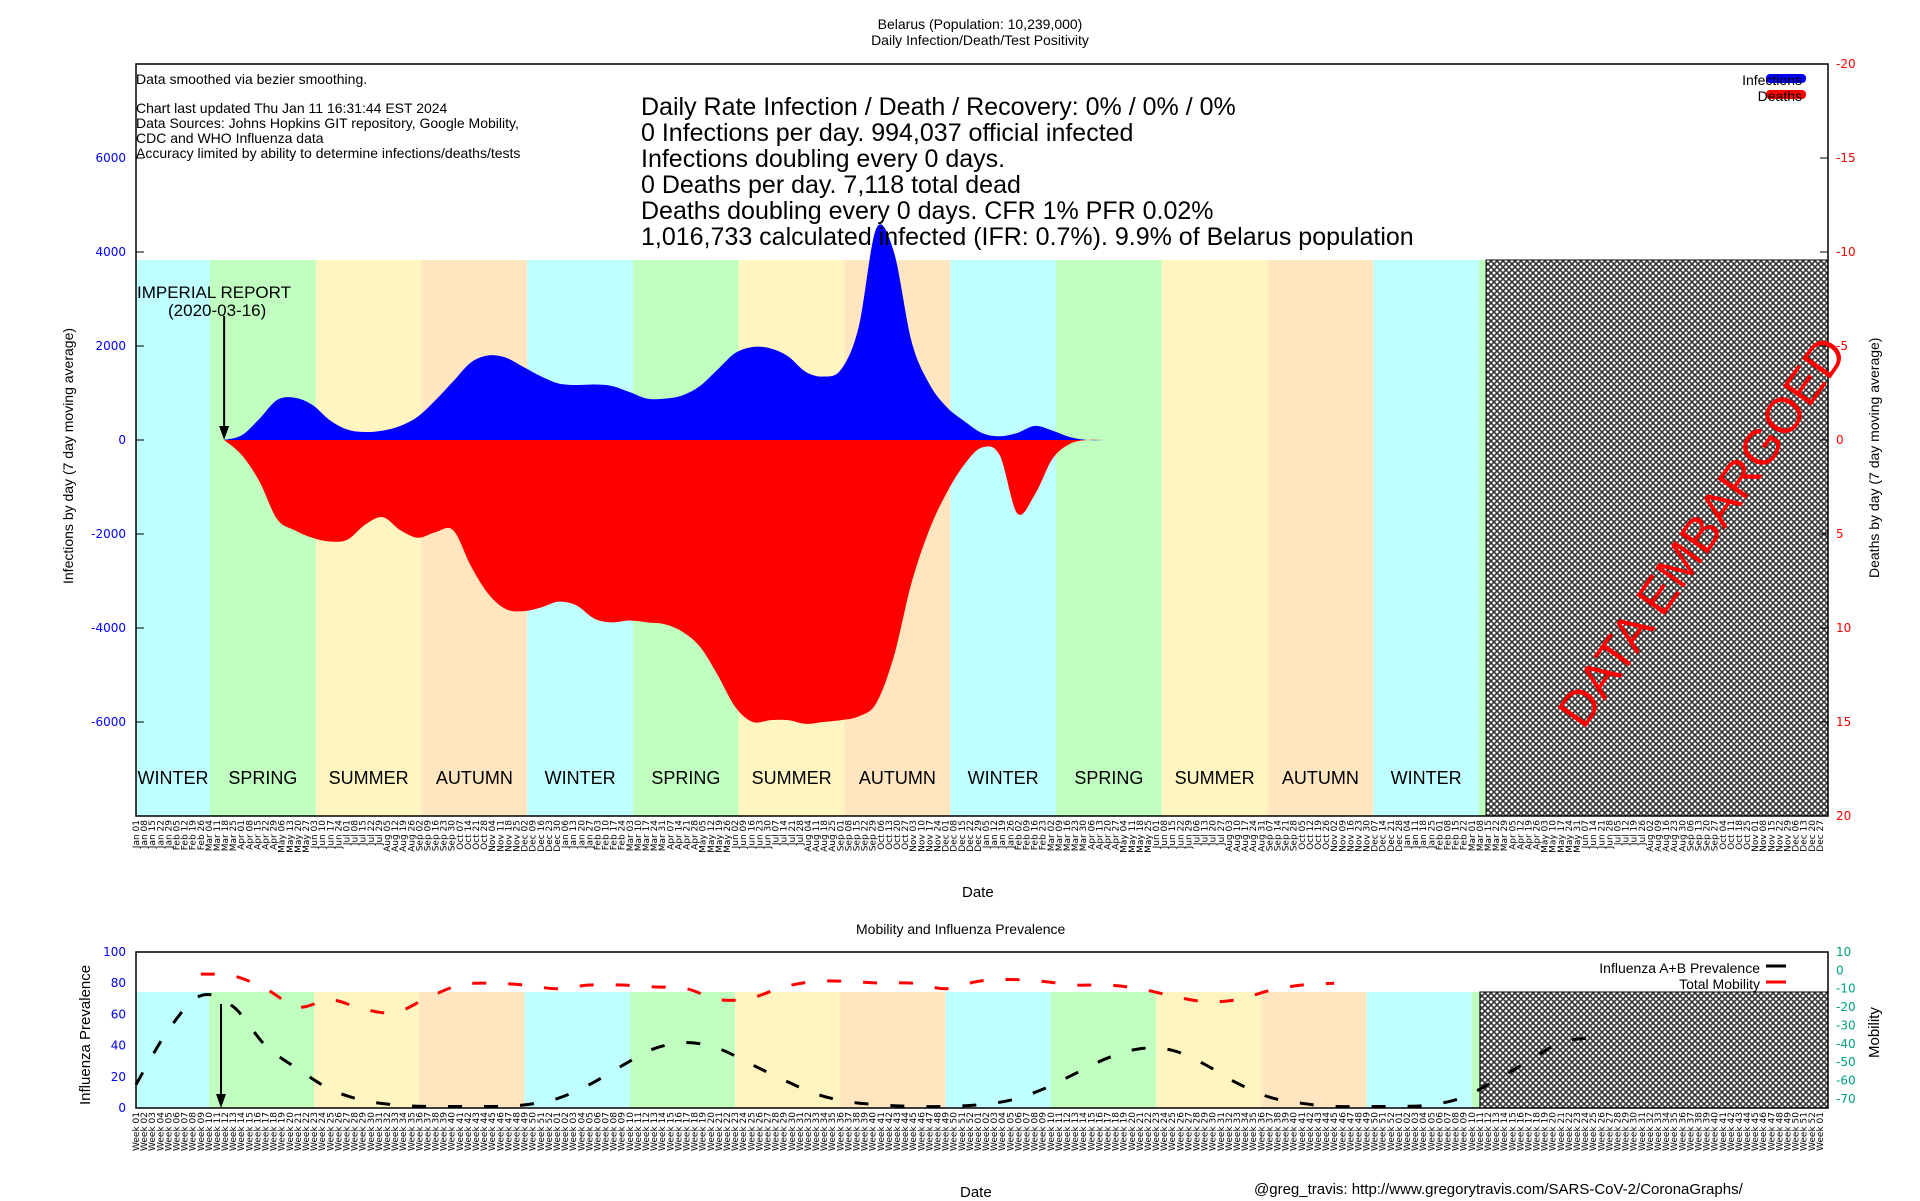 The height and width of the screenshot is (1201, 1920). Describe the element at coordinates (777, 833) in the screenshot. I see `x-tick-label: Jul 07` at that location.